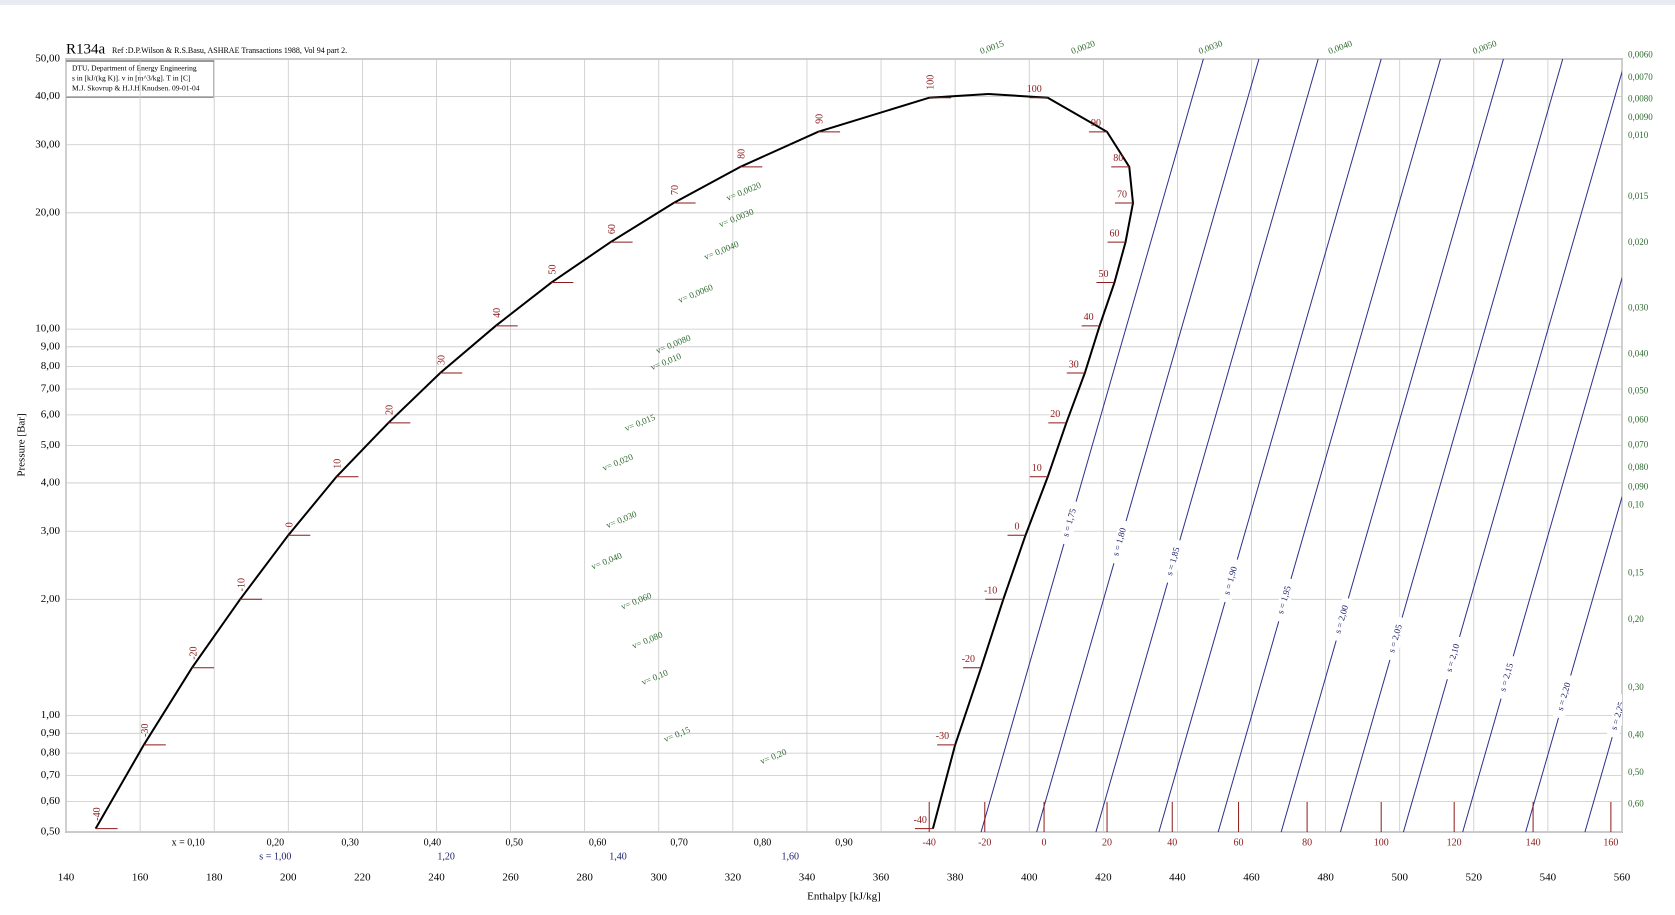  What do you see at coordinates (807, 878) in the screenshot?
I see `x-tick-label: 340` at bounding box center [807, 878].